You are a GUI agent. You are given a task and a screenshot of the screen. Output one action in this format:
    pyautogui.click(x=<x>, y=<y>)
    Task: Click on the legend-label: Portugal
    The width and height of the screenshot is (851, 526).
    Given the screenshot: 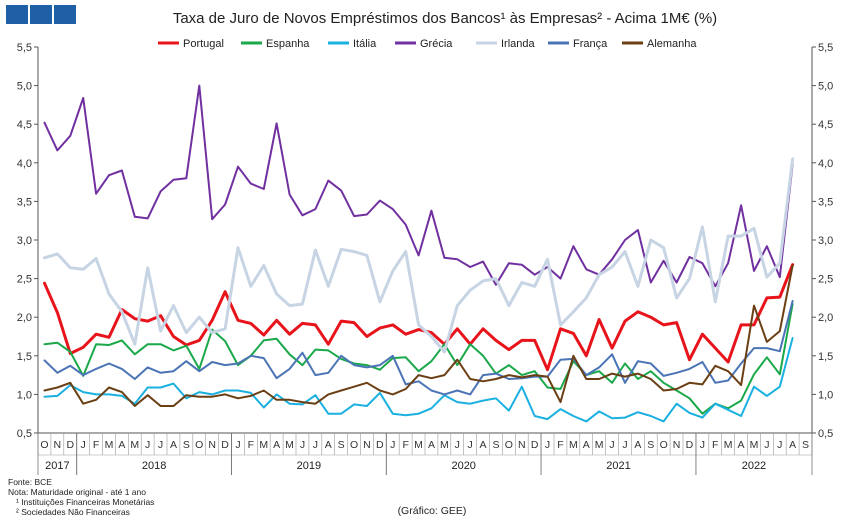 What is the action you would take?
    pyautogui.click(x=203, y=44)
    